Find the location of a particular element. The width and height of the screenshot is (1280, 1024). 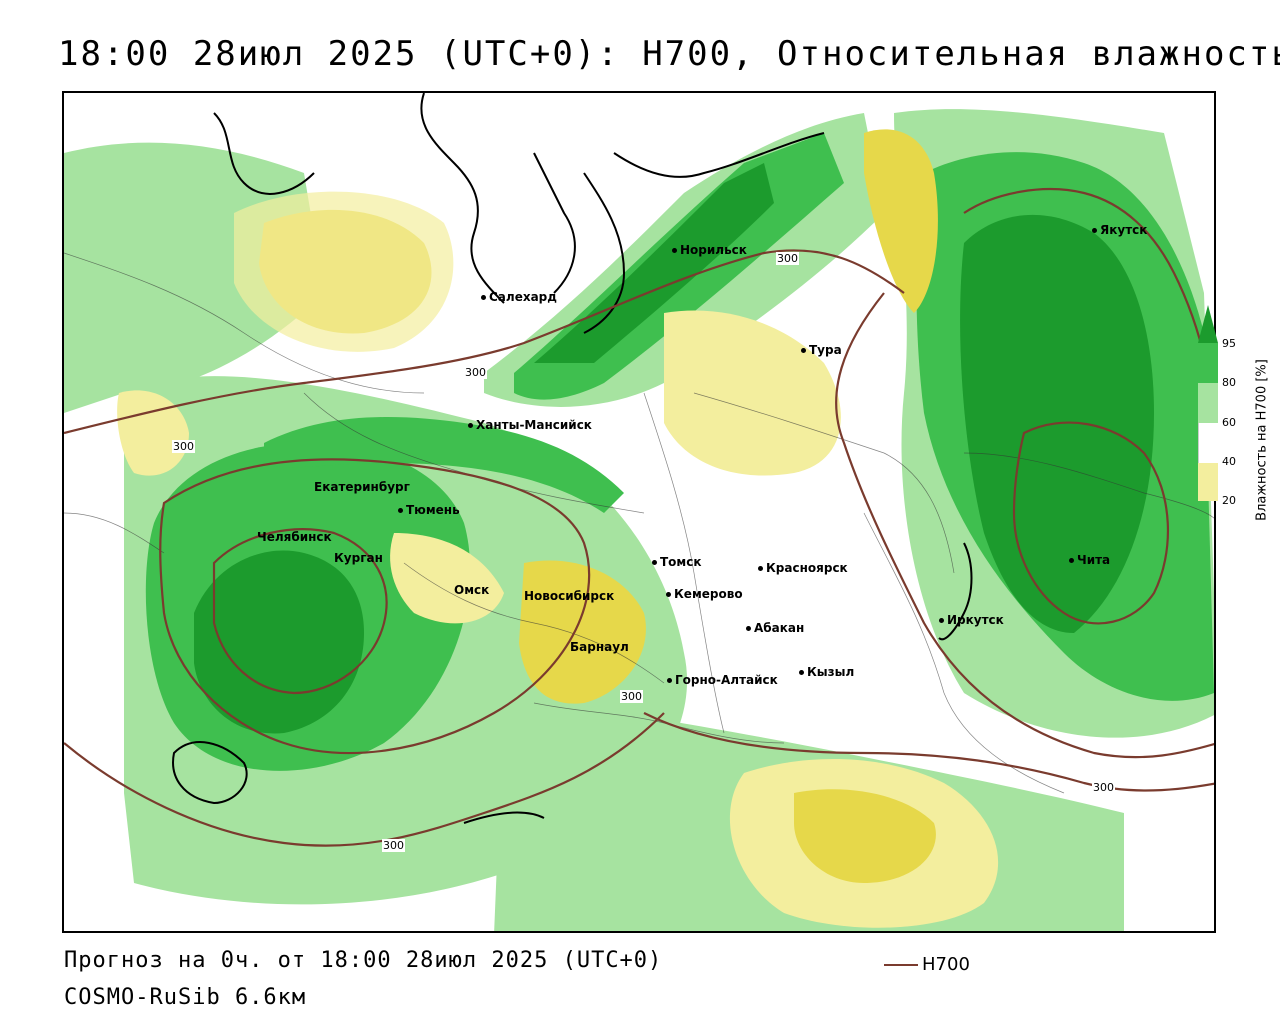

city-label: Тюмень is located at coordinates (433, 510).